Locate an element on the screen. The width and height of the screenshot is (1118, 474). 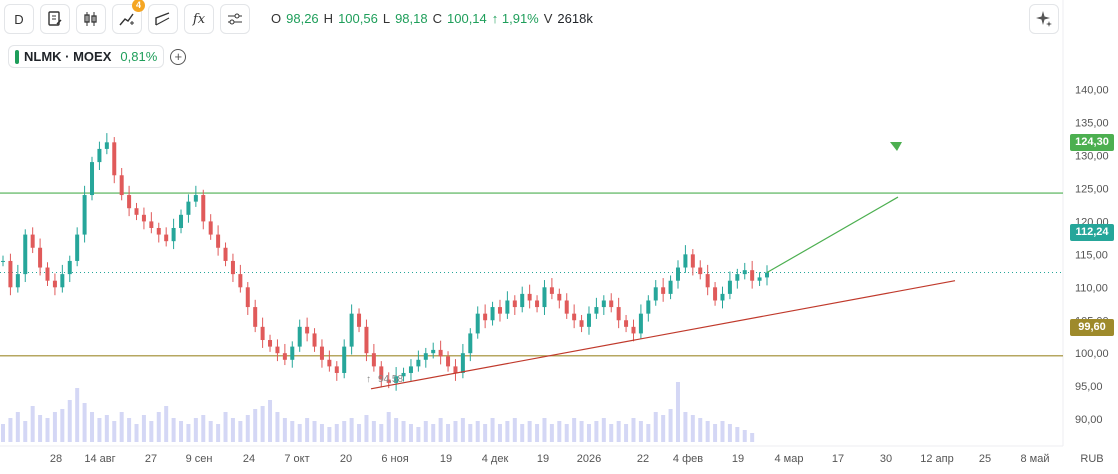
y-tick-label: 140,00 is located at coordinates (1092, 91).